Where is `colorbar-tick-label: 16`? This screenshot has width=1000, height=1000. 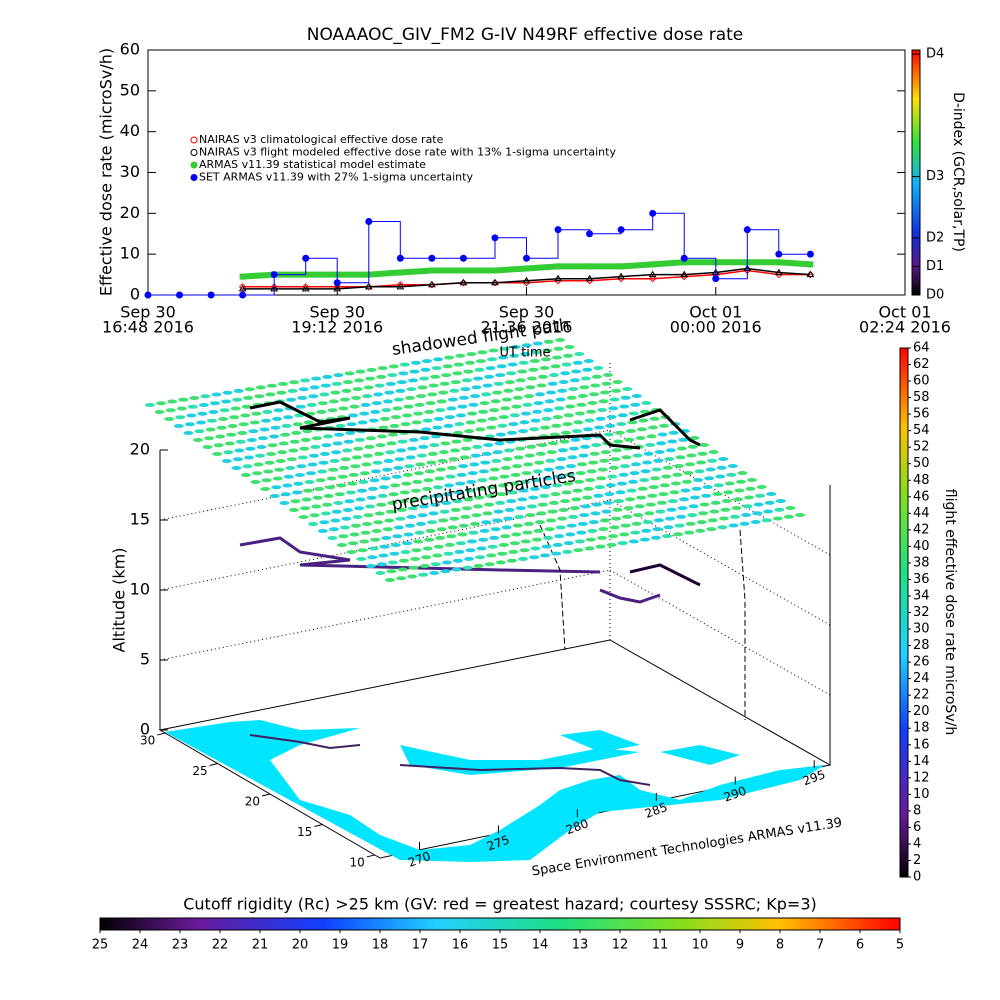 colorbar-tick-label: 16 is located at coordinates (921, 744).